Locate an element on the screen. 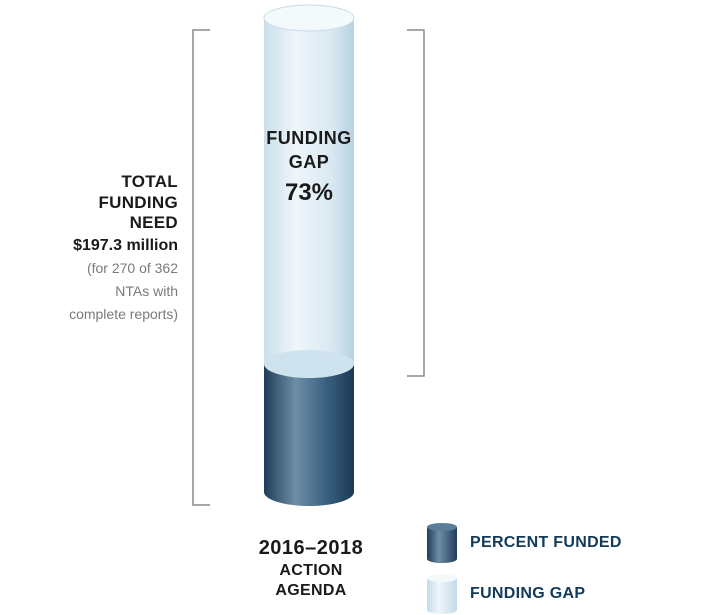 This screenshot has width=706, height=615. funding-gap-bracket is located at coordinates (416, 203).